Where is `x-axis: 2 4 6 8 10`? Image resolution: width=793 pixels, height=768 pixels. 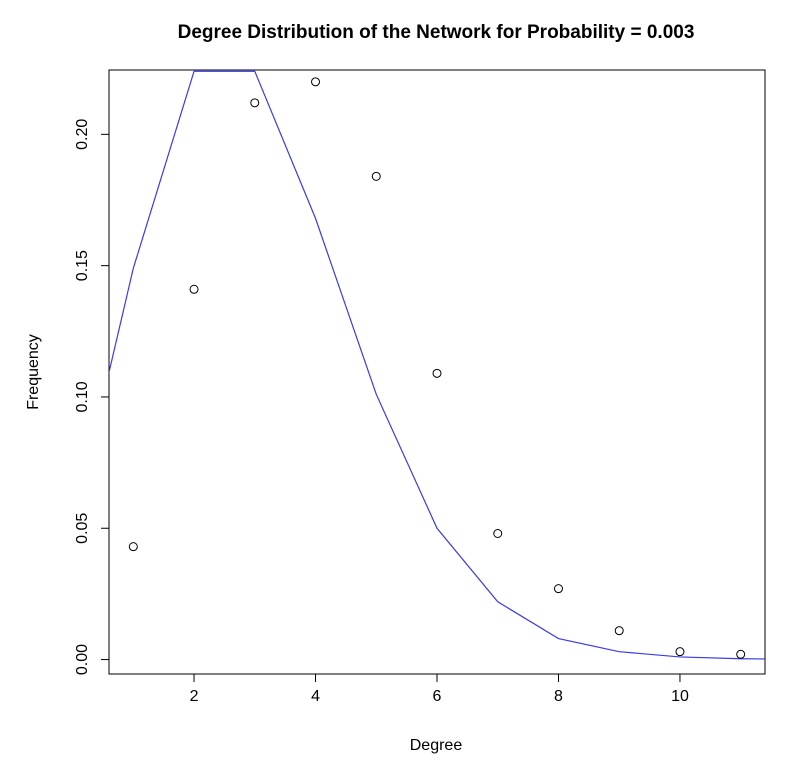
x-axis: 2 4 6 8 10 is located at coordinates (439, 689).